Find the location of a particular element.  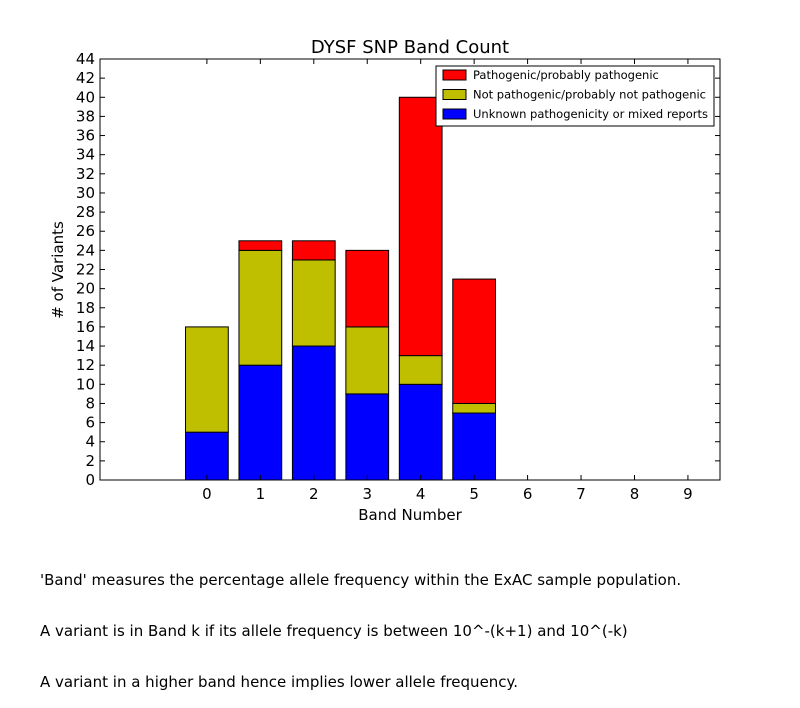

x-tick-label: 3 is located at coordinates (367, 494).